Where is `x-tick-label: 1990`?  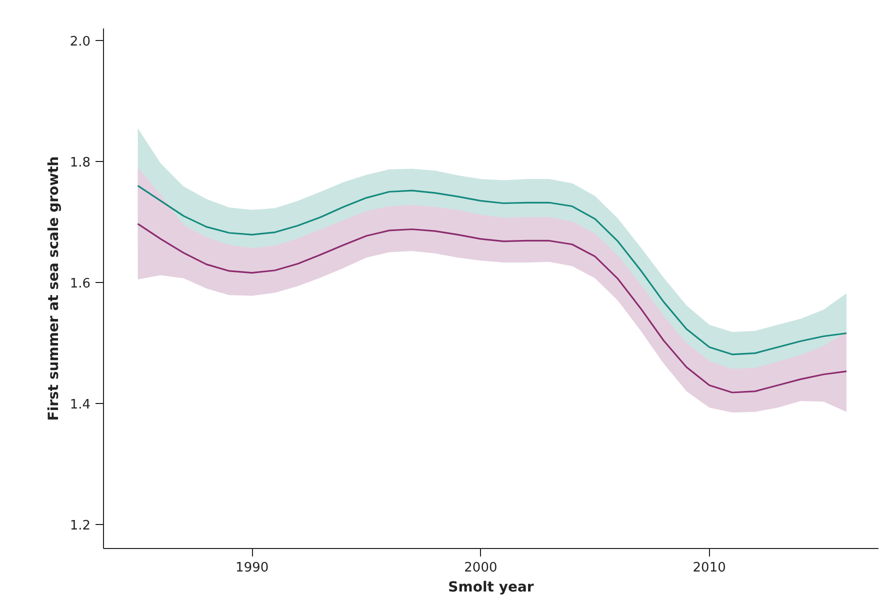 x-tick-label: 1990 is located at coordinates (252, 568).